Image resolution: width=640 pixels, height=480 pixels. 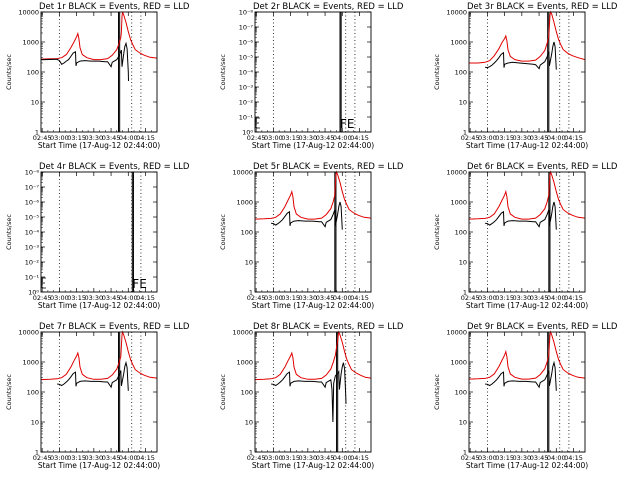 I want to click on panel-4-ytick-label: 10⁻⁶, so click(x=32, y=202).